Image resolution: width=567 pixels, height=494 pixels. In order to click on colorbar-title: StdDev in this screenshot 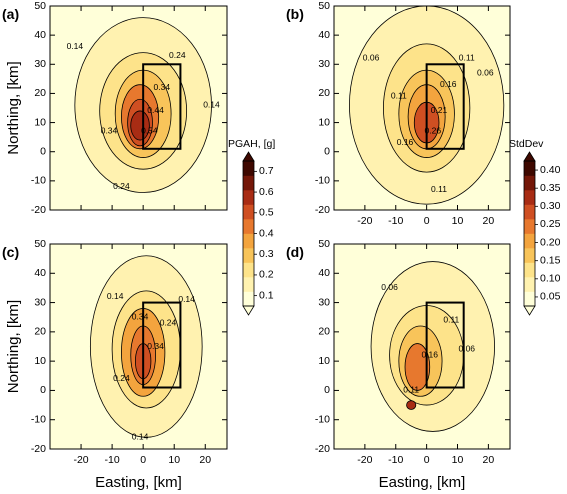, I will do `click(526, 144)`.